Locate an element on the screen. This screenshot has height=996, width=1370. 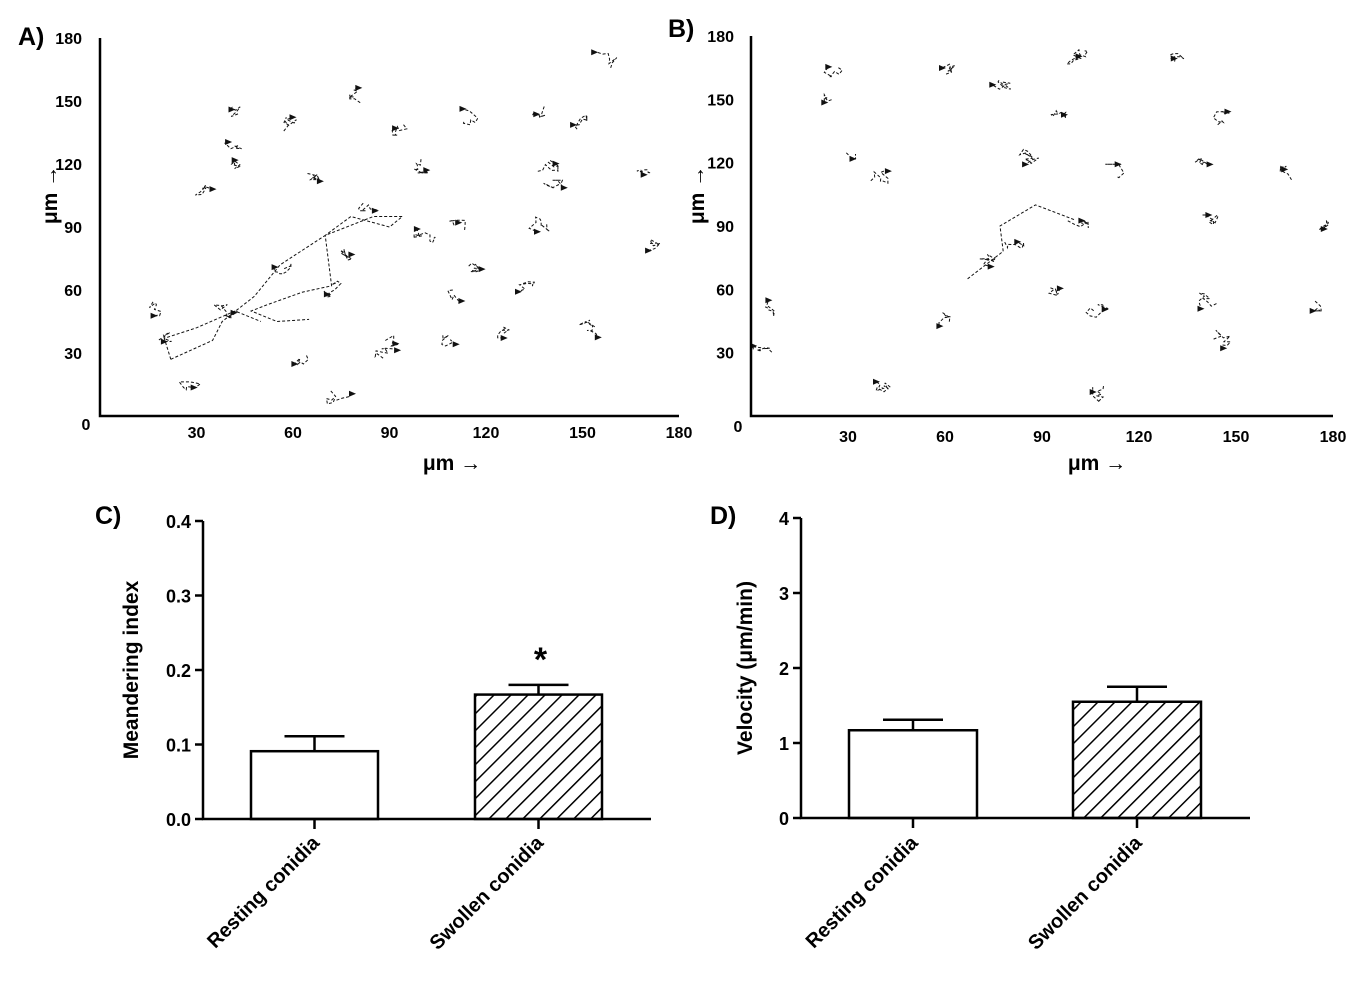
significance-marker: * is located at coordinates (541, 660).